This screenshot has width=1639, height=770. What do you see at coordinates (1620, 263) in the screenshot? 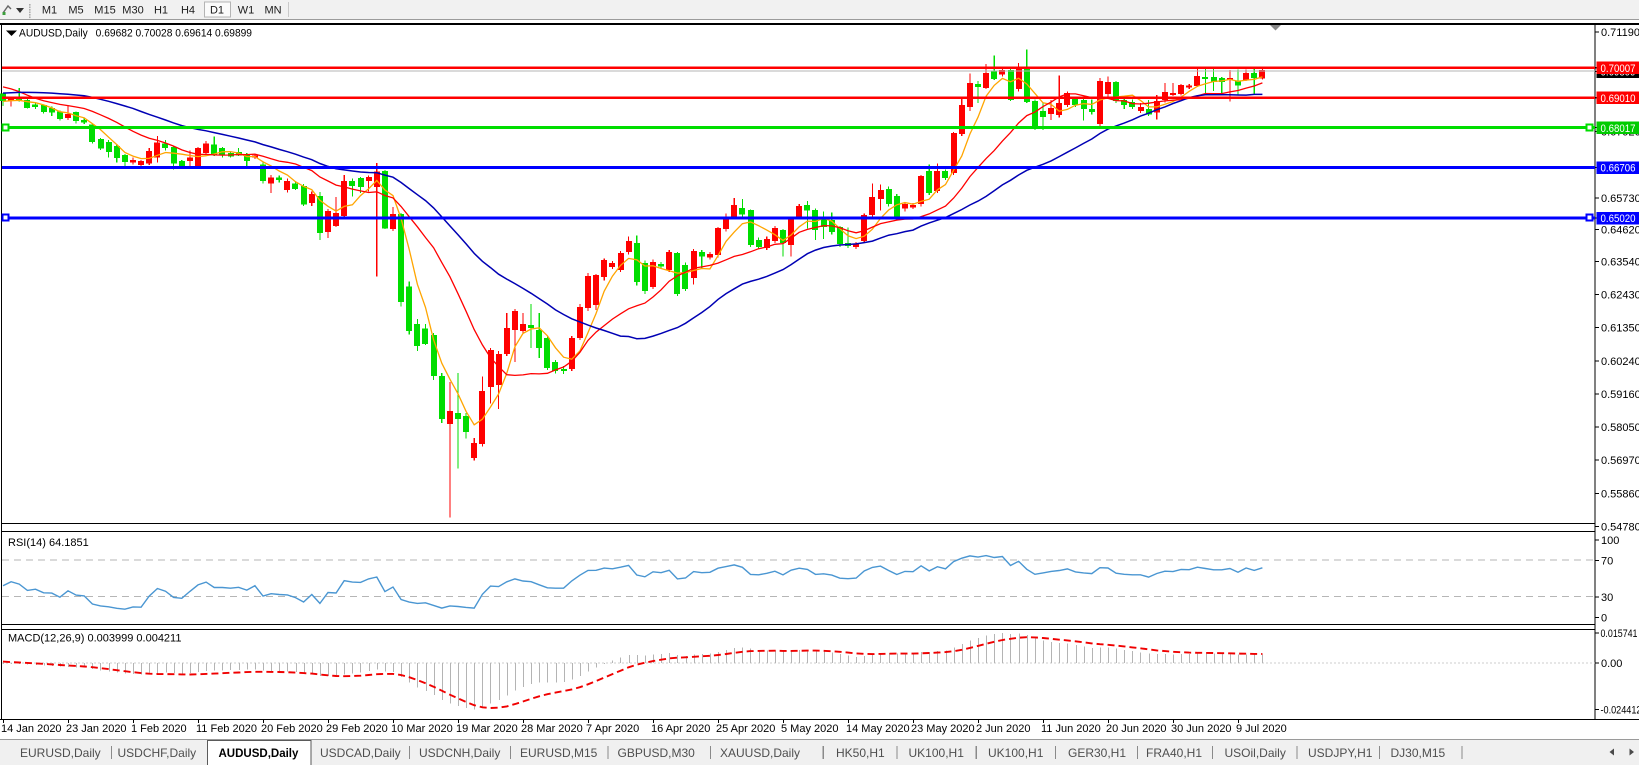
I see `svg-text: 0.63540` at bounding box center [1620, 263].